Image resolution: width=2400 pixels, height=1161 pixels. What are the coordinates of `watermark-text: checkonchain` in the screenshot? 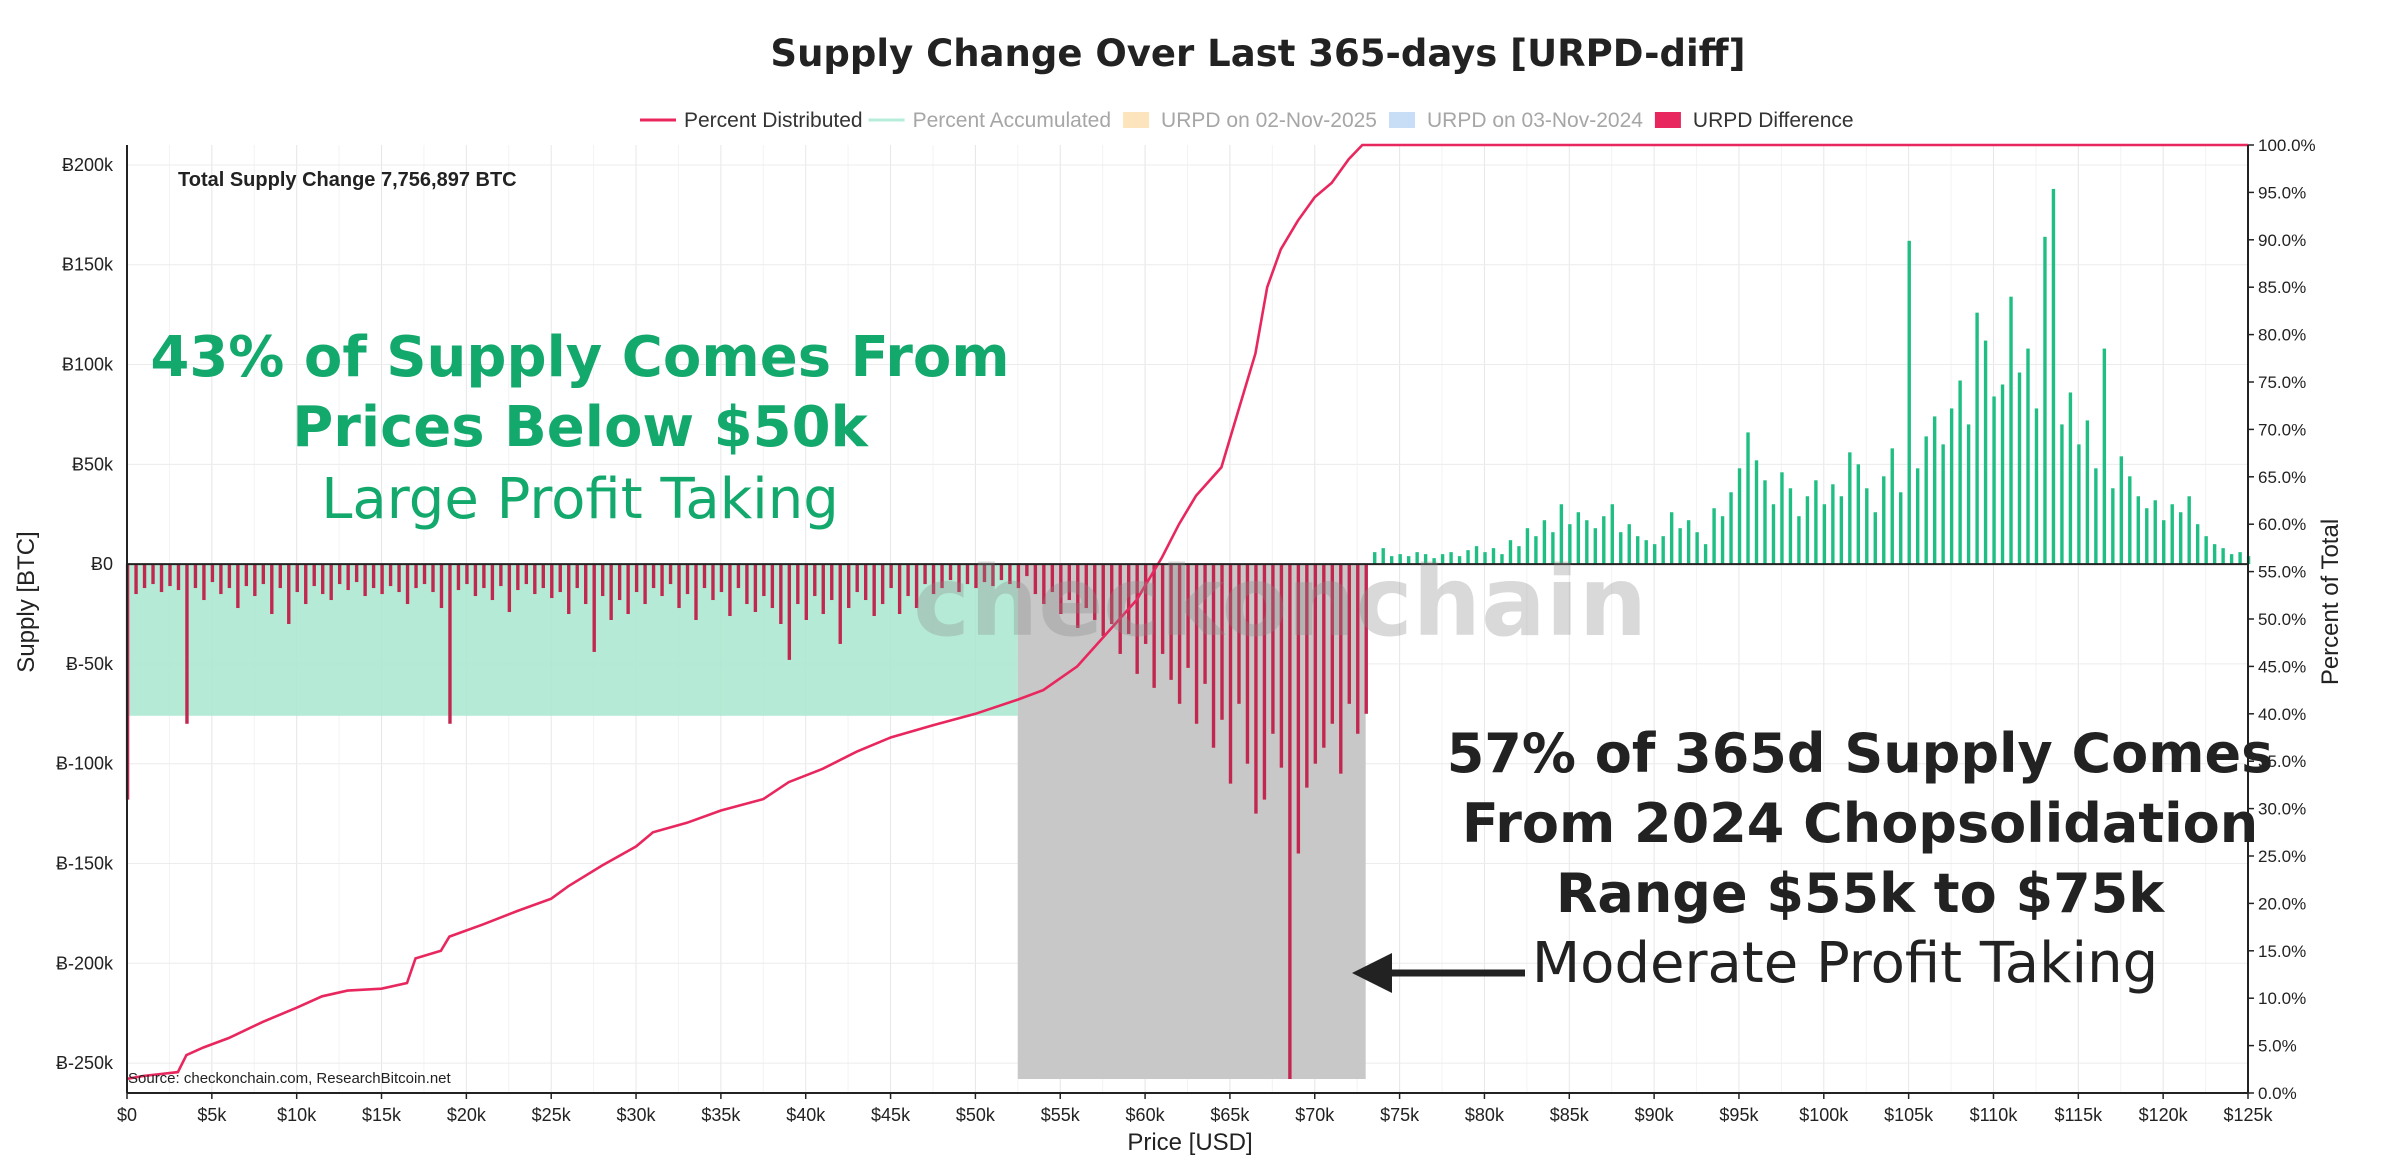 It's located at (1280, 602).